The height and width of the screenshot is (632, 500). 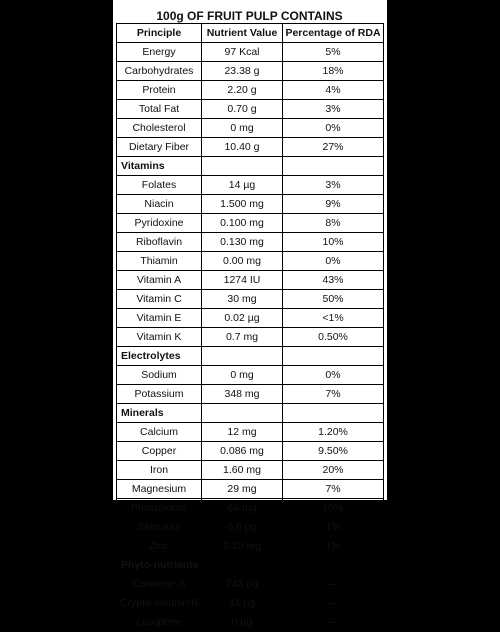 I want to click on nutrient-value-cell: 1.60 mg, so click(x=242, y=470).